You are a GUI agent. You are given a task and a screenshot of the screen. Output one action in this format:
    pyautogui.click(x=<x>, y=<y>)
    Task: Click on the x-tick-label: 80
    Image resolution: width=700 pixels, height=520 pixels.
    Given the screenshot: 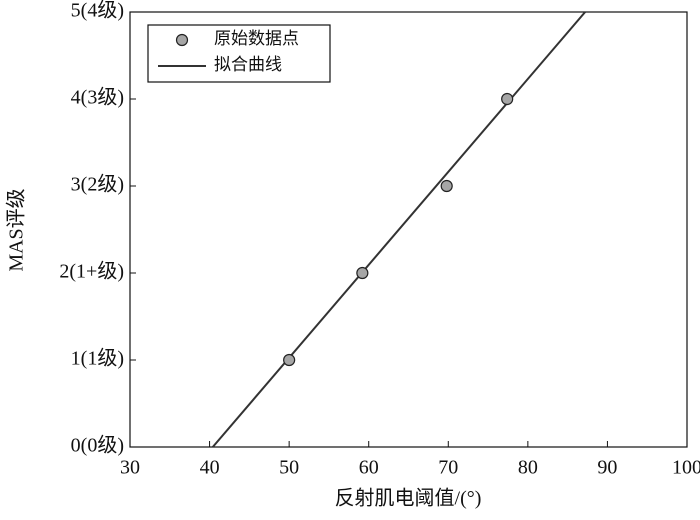 What is the action you would take?
    pyautogui.click(x=528, y=468)
    